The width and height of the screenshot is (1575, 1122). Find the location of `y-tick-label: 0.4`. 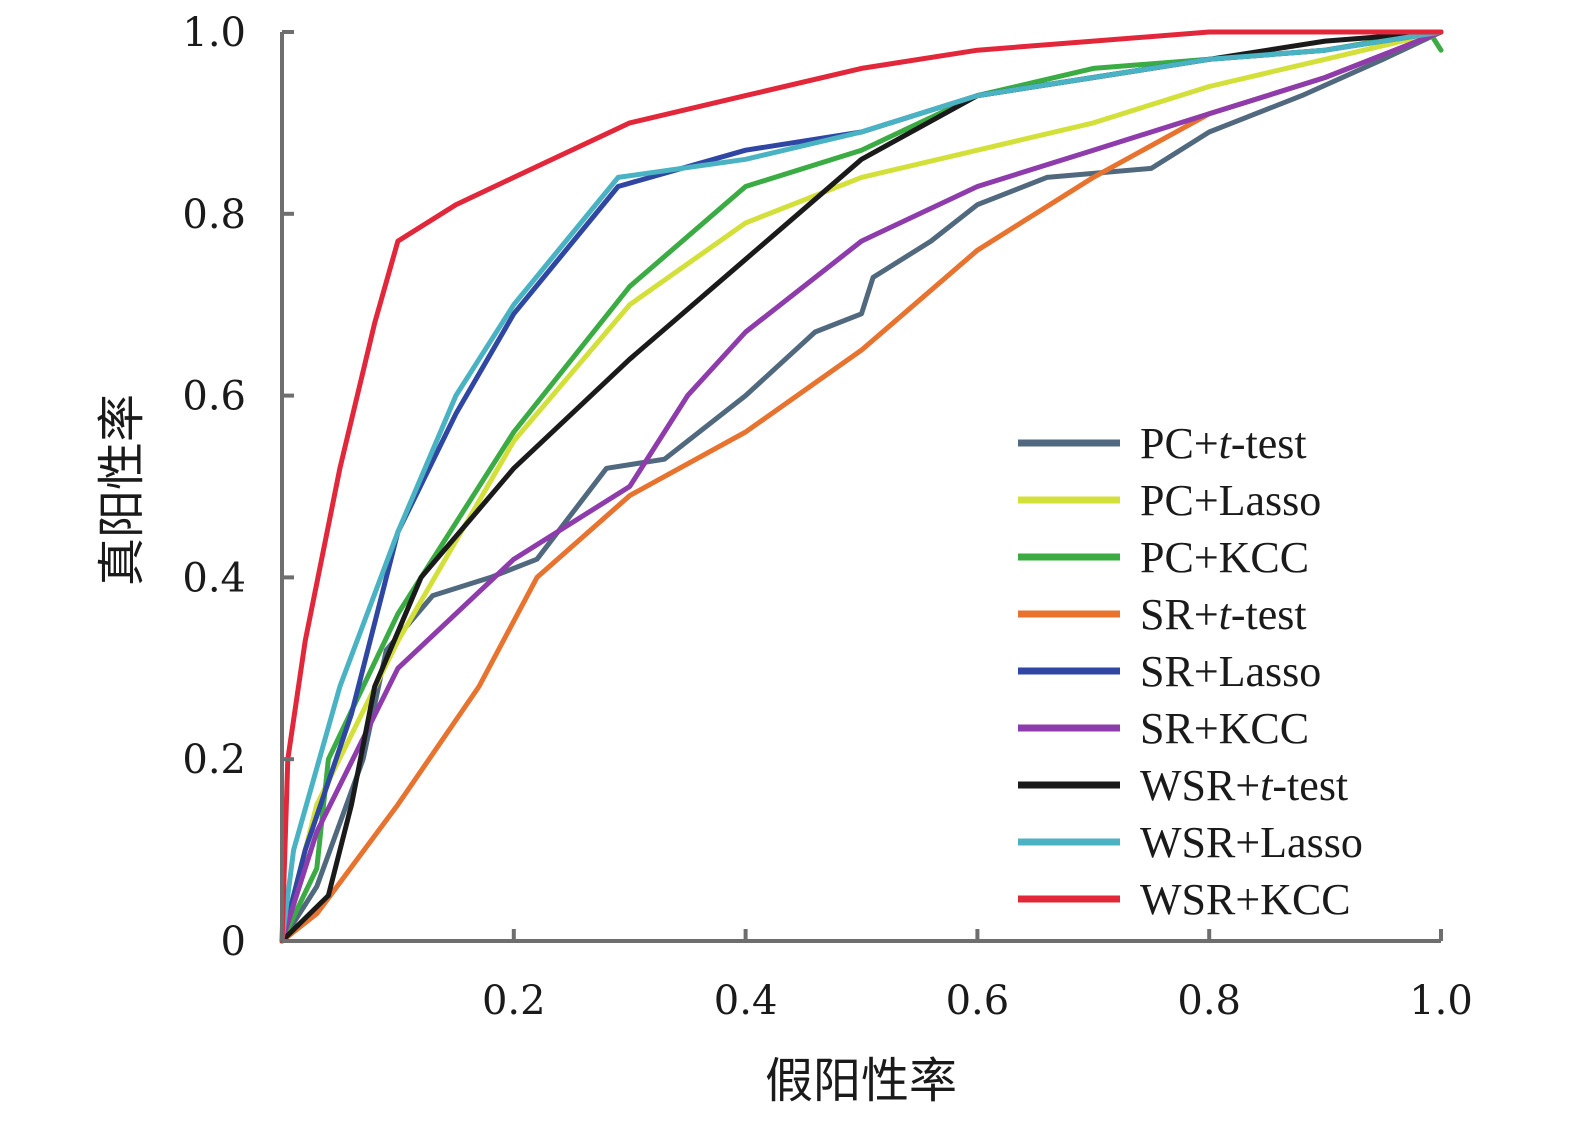

y-tick-label: 0.4 is located at coordinates (214, 578).